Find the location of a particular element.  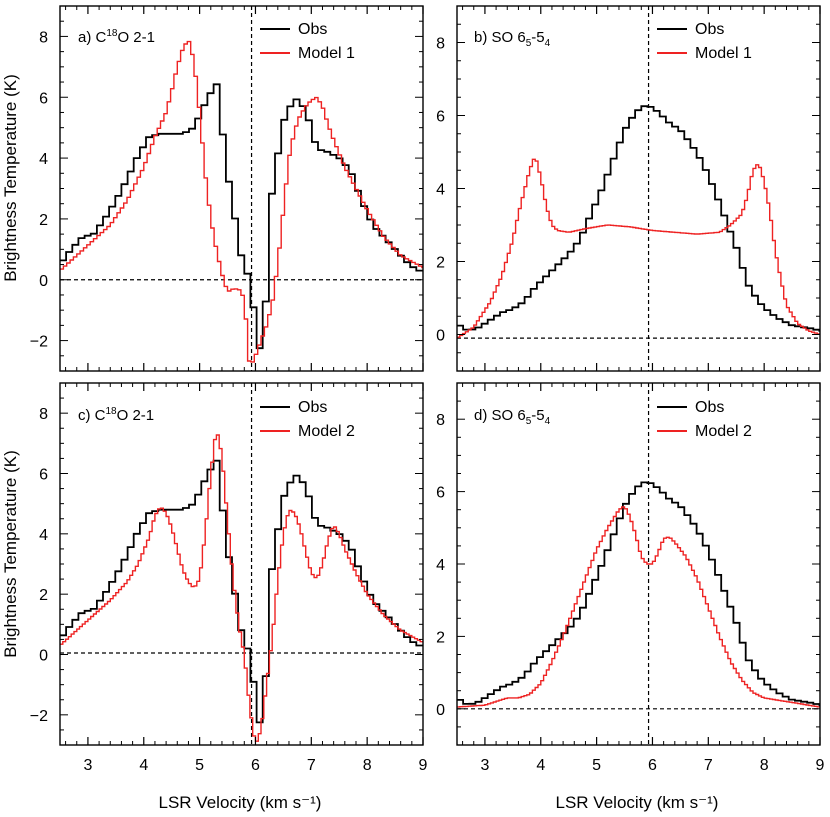

panel-a-title: a) C18O 2-1 is located at coordinates (116, 37).